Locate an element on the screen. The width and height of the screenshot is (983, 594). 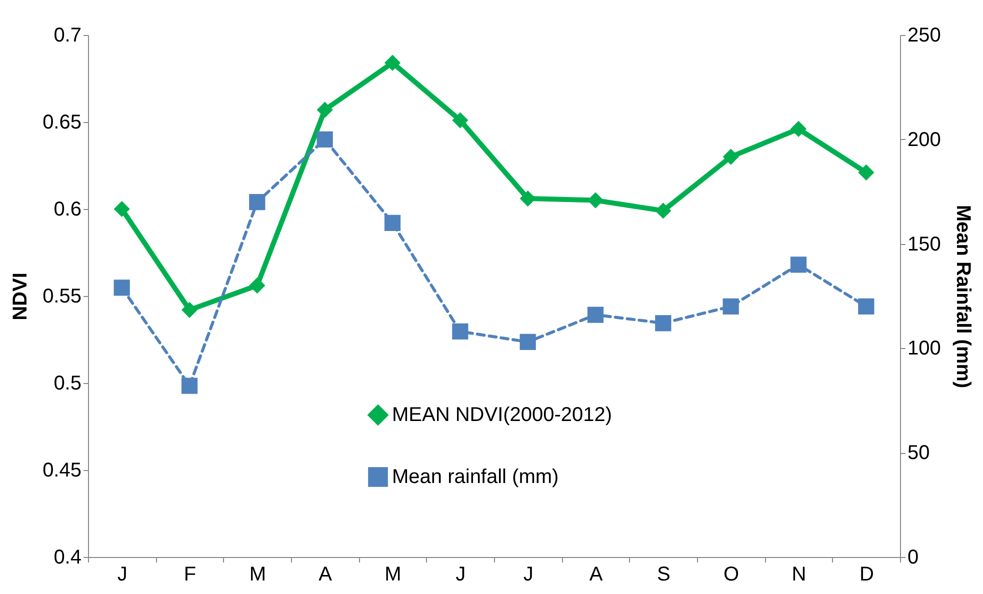
y2-tick-label: 0 is located at coordinates (913, 557).